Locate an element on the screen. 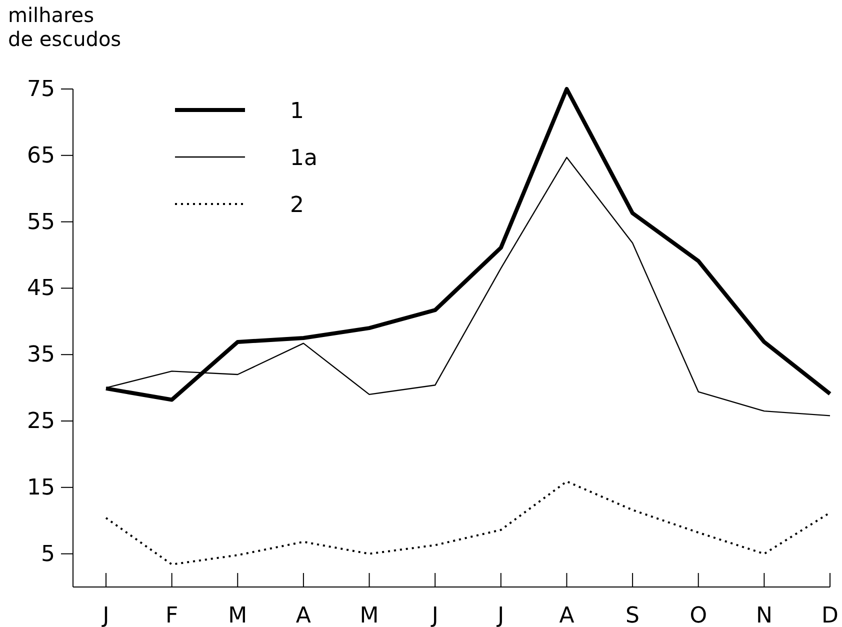 The width and height of the screenshot is (842, 627). x-tick-label: S is located at coordinates (633, 615).